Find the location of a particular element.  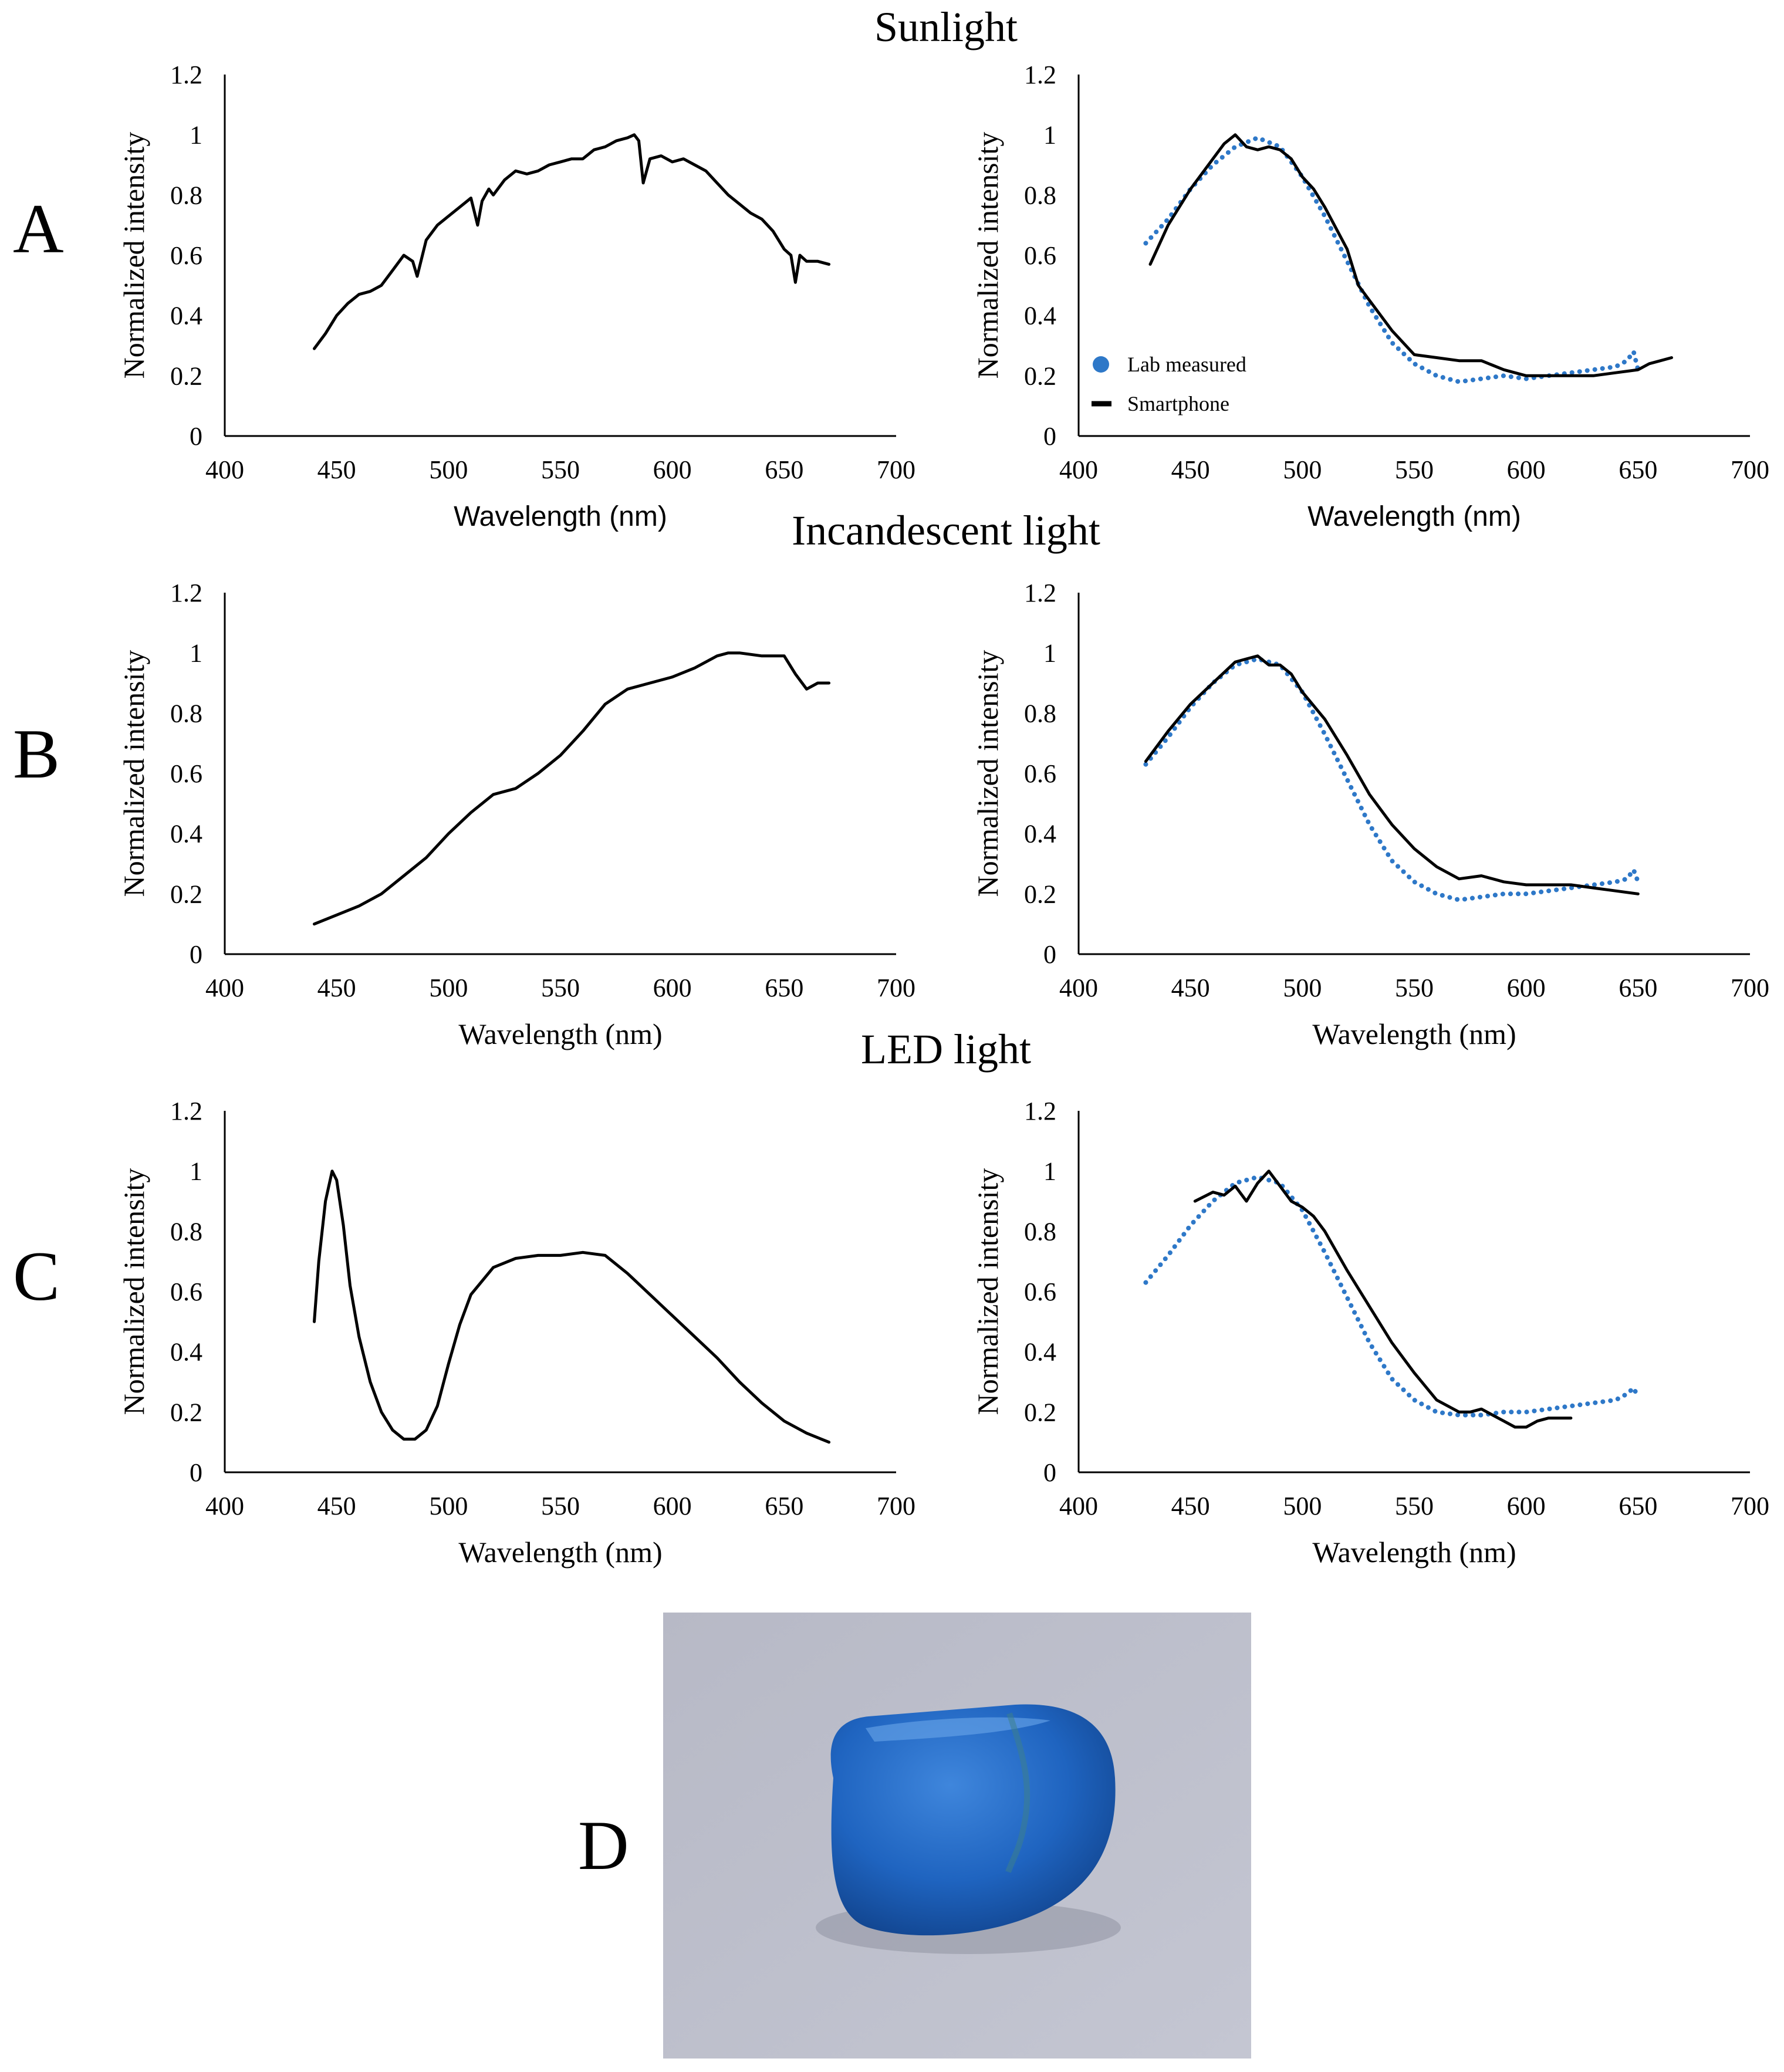

legend-label-smartphone: Smartphone is located at coordinates (1178, 403).